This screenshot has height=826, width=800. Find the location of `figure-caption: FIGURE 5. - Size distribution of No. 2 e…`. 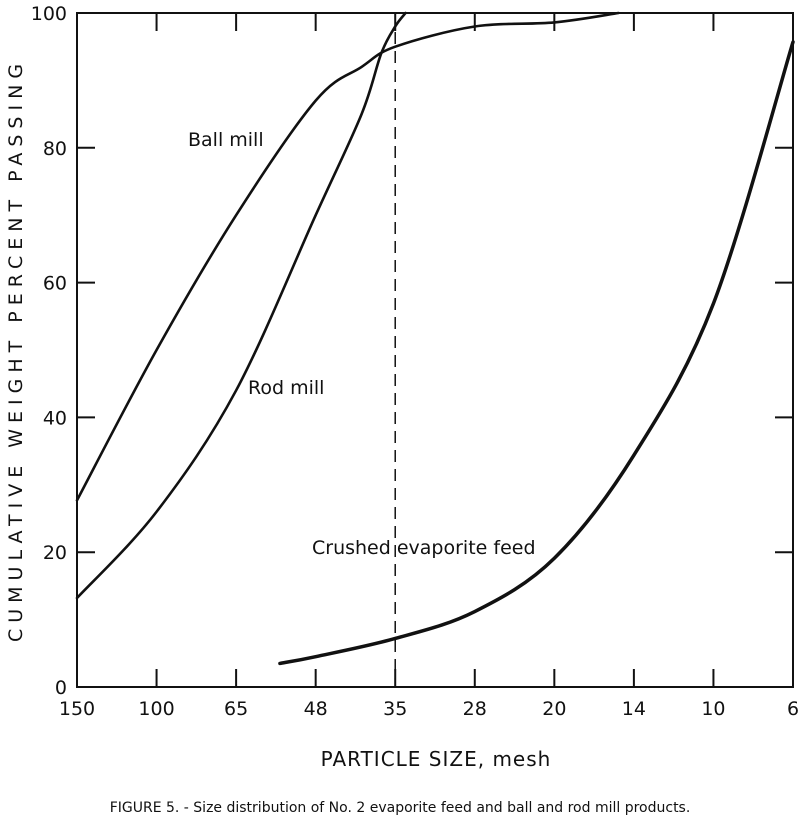

figure-caption: FIGURE 5. - Size distribution of No. 2 e… is located at coordinates (400, 808).